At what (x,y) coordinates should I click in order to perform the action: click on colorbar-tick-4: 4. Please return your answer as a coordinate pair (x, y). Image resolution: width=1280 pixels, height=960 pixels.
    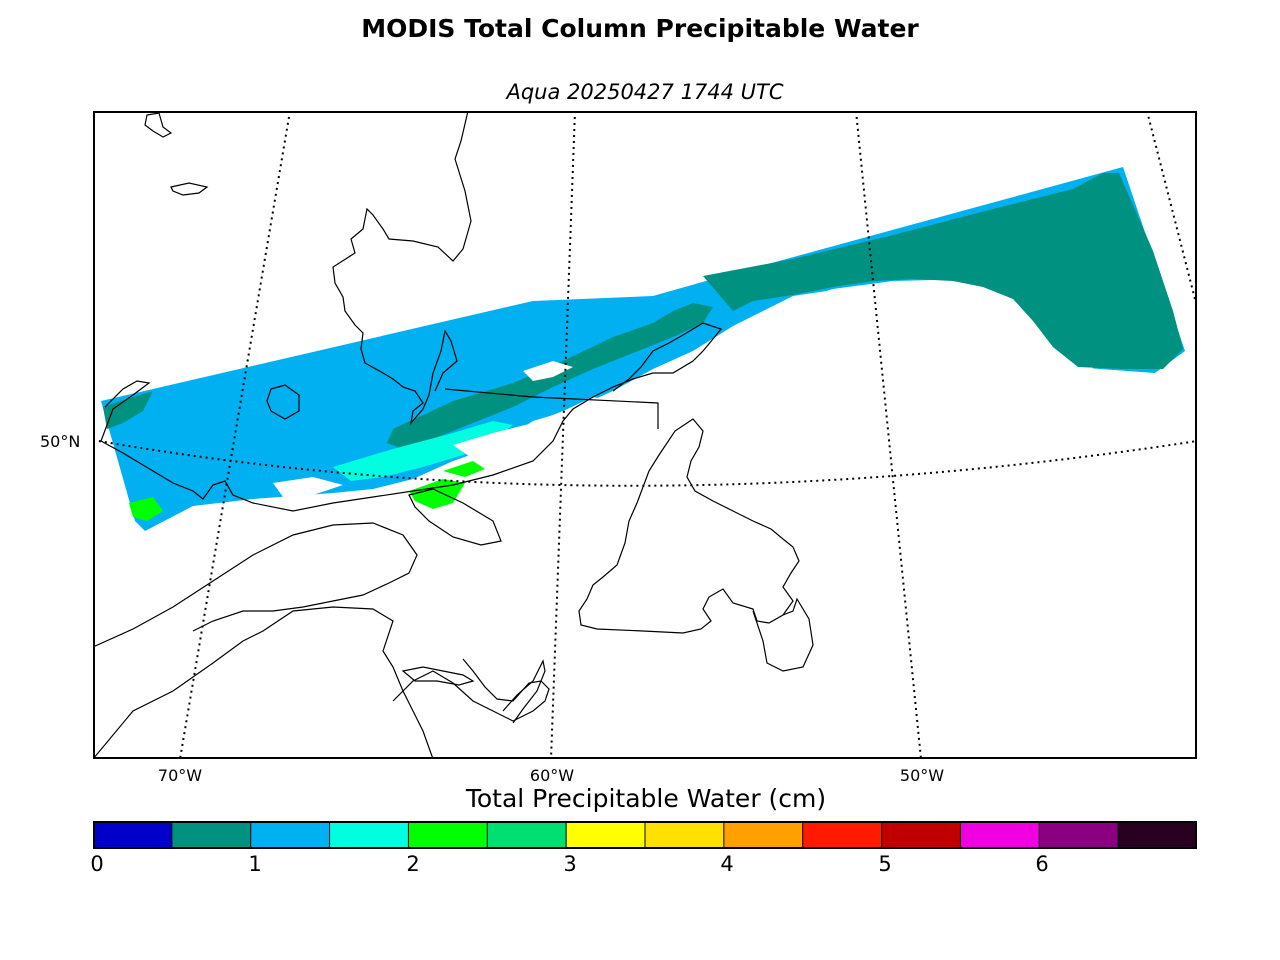
    Looking at the image, I should click on (727, 864).